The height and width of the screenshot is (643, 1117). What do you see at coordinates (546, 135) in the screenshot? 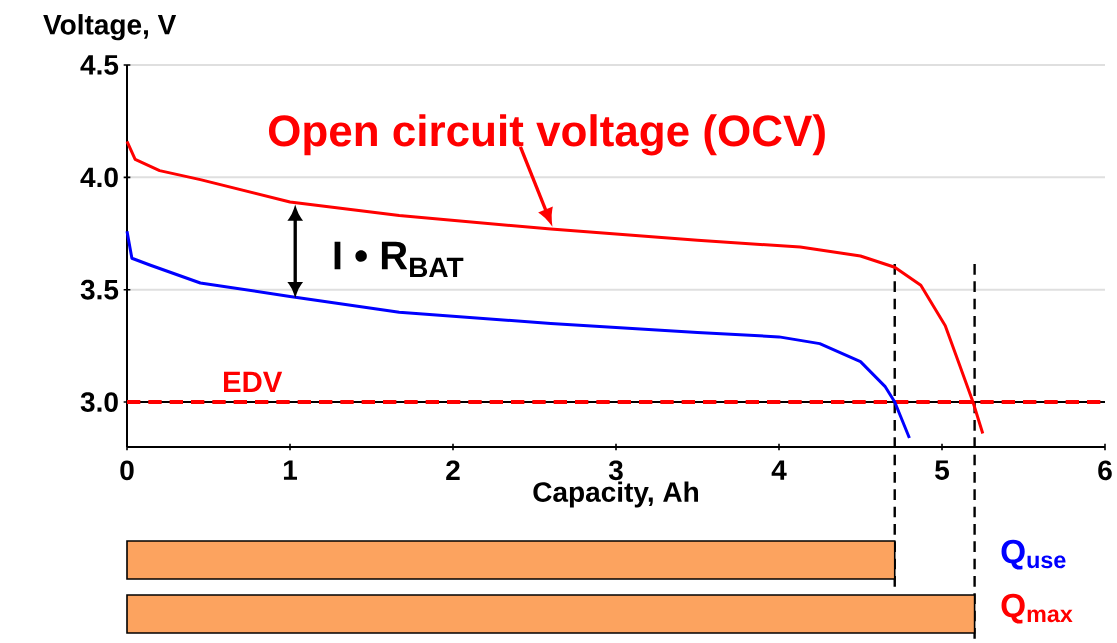
I see `annotation: Open circuit voltage (OCV)` at bounding box center [546, 135].